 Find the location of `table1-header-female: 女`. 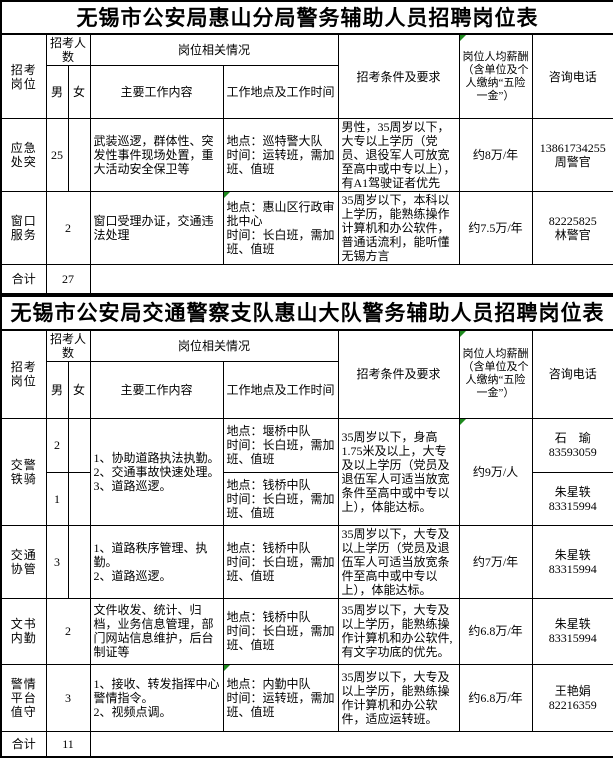

table1-header-female: 女 is located at coordinates (79, 92).